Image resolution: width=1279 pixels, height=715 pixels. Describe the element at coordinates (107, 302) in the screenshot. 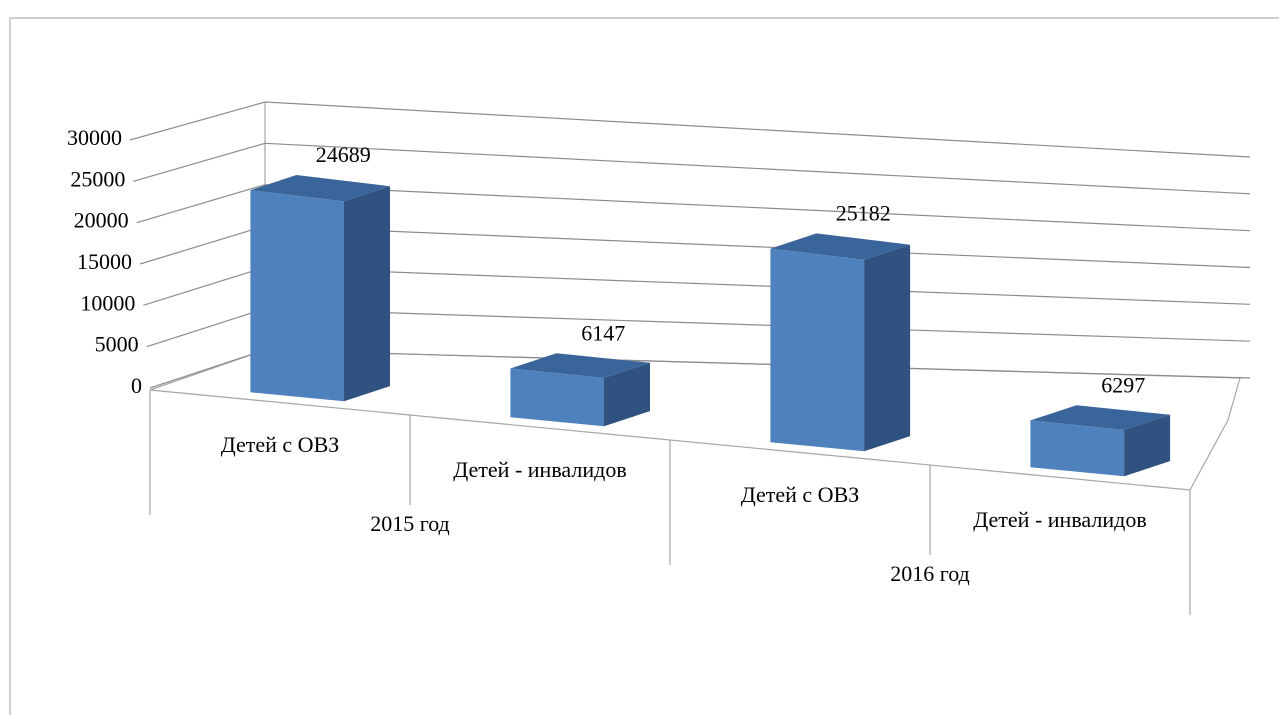

I see `y-tick-label: 10000` at that location.